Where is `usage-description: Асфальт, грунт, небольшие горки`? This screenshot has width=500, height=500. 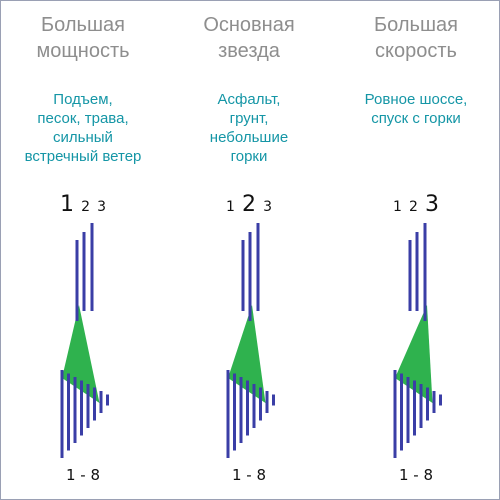
usage-description: Асфальт, грунт, небольшие горки is located at coordinates (249, 128).